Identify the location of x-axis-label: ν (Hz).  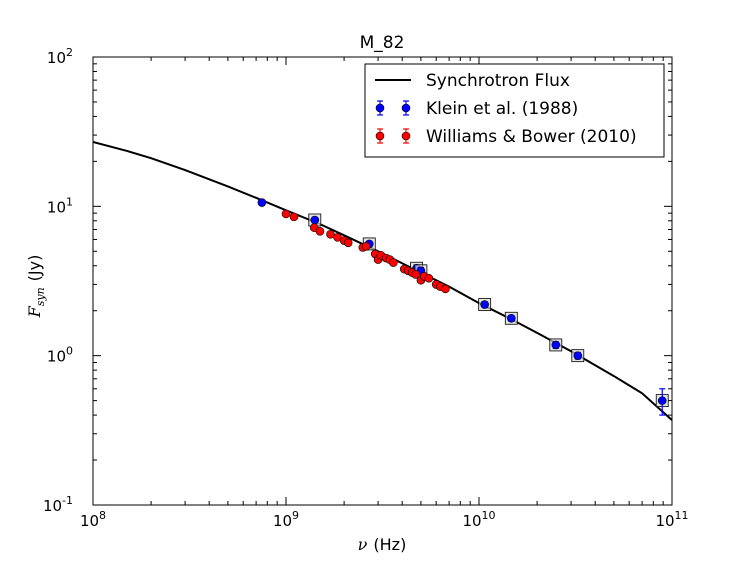
(382, 544).